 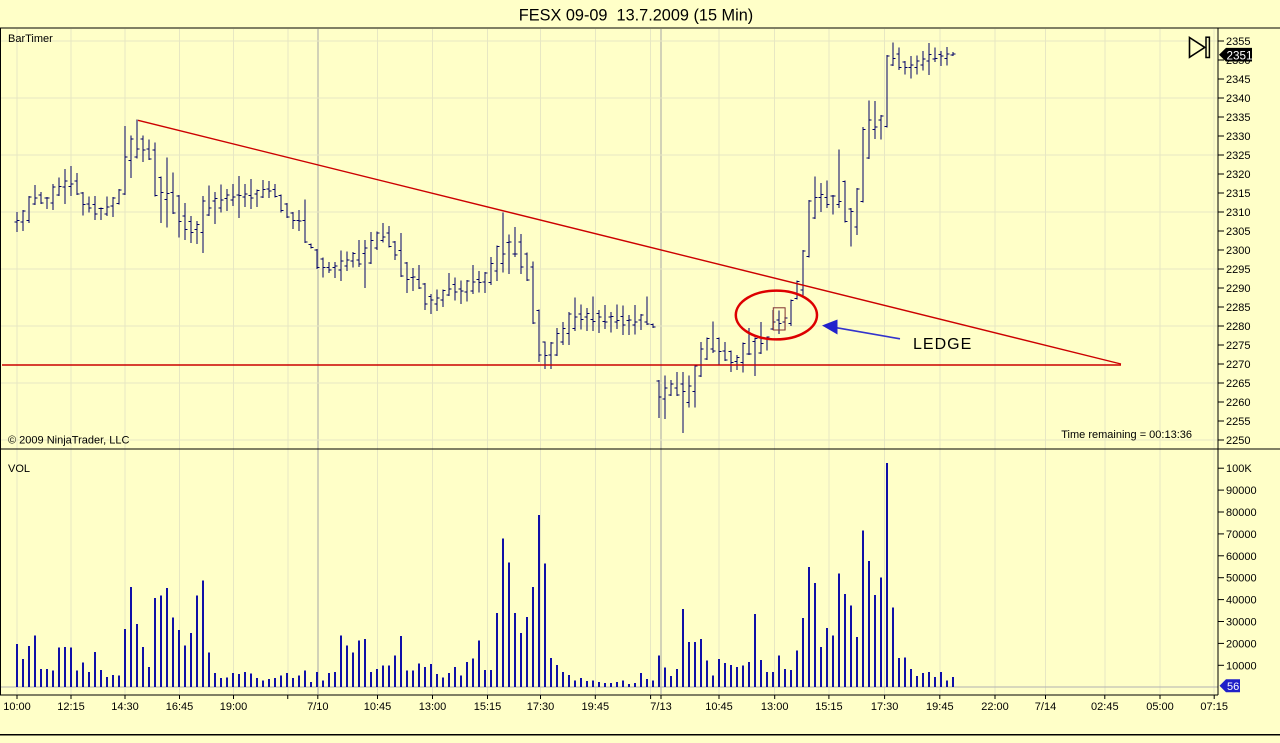 I want to click on svg-text: 02:45, so click(x=1105, y=707).